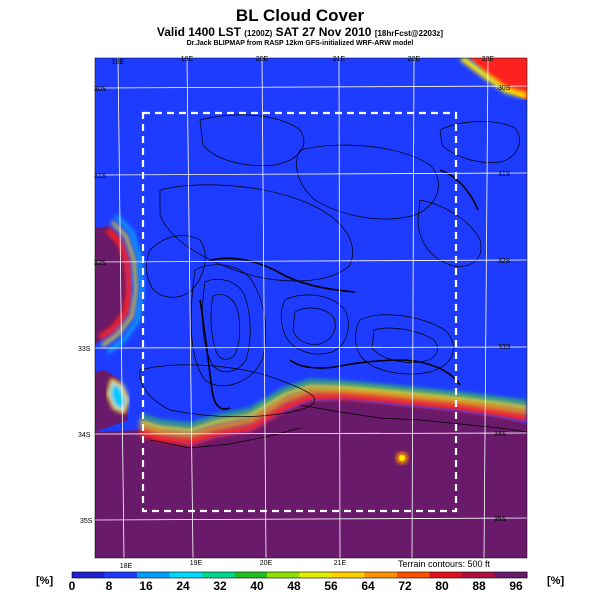  What do you see at coordinates (146, 586) in the screenshot?
I see `colorbar-tick-label: 16` at bounding box center [146, 586].